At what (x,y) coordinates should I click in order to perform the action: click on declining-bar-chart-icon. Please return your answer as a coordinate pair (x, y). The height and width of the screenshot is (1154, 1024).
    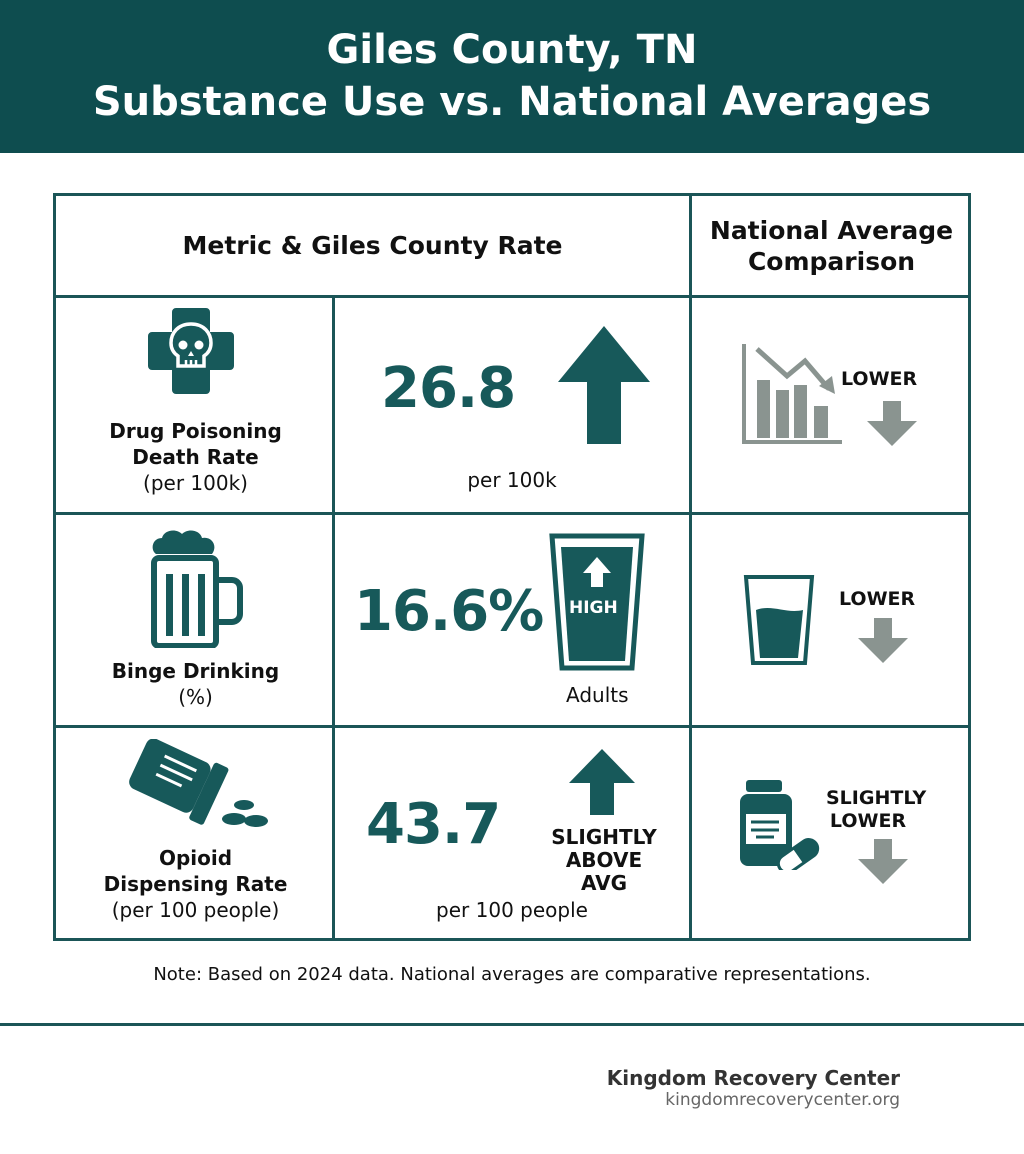
    Looking at the image, I should click on (792, 394).